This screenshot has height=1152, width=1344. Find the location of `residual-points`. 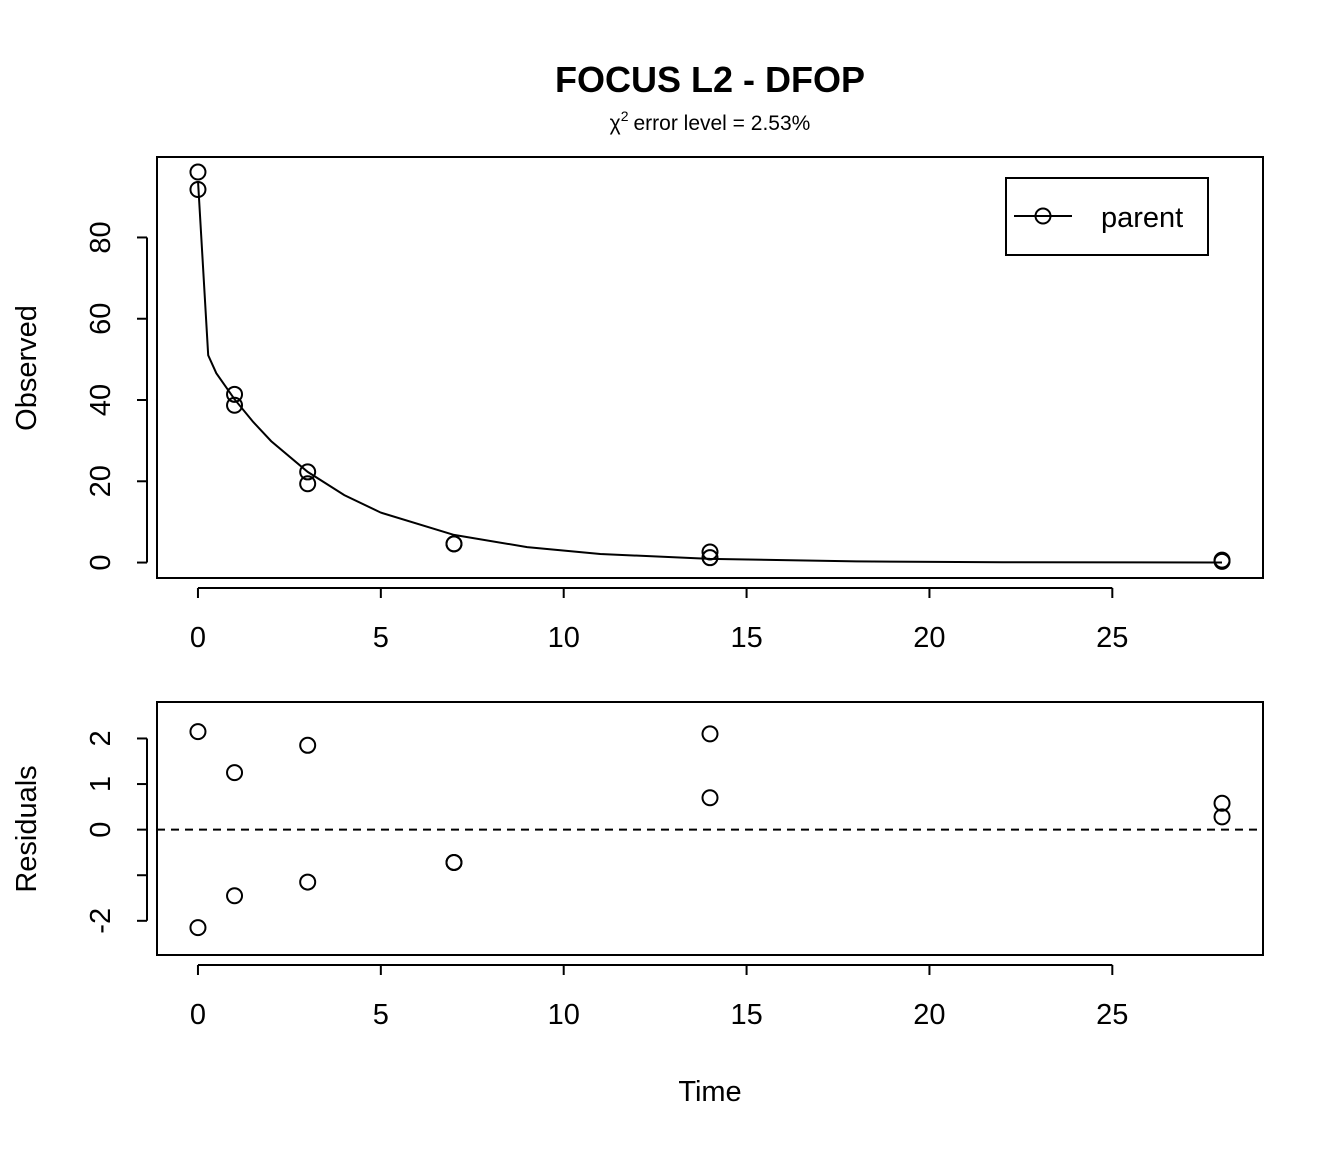

residual-points is located at coordinates (710, 830).